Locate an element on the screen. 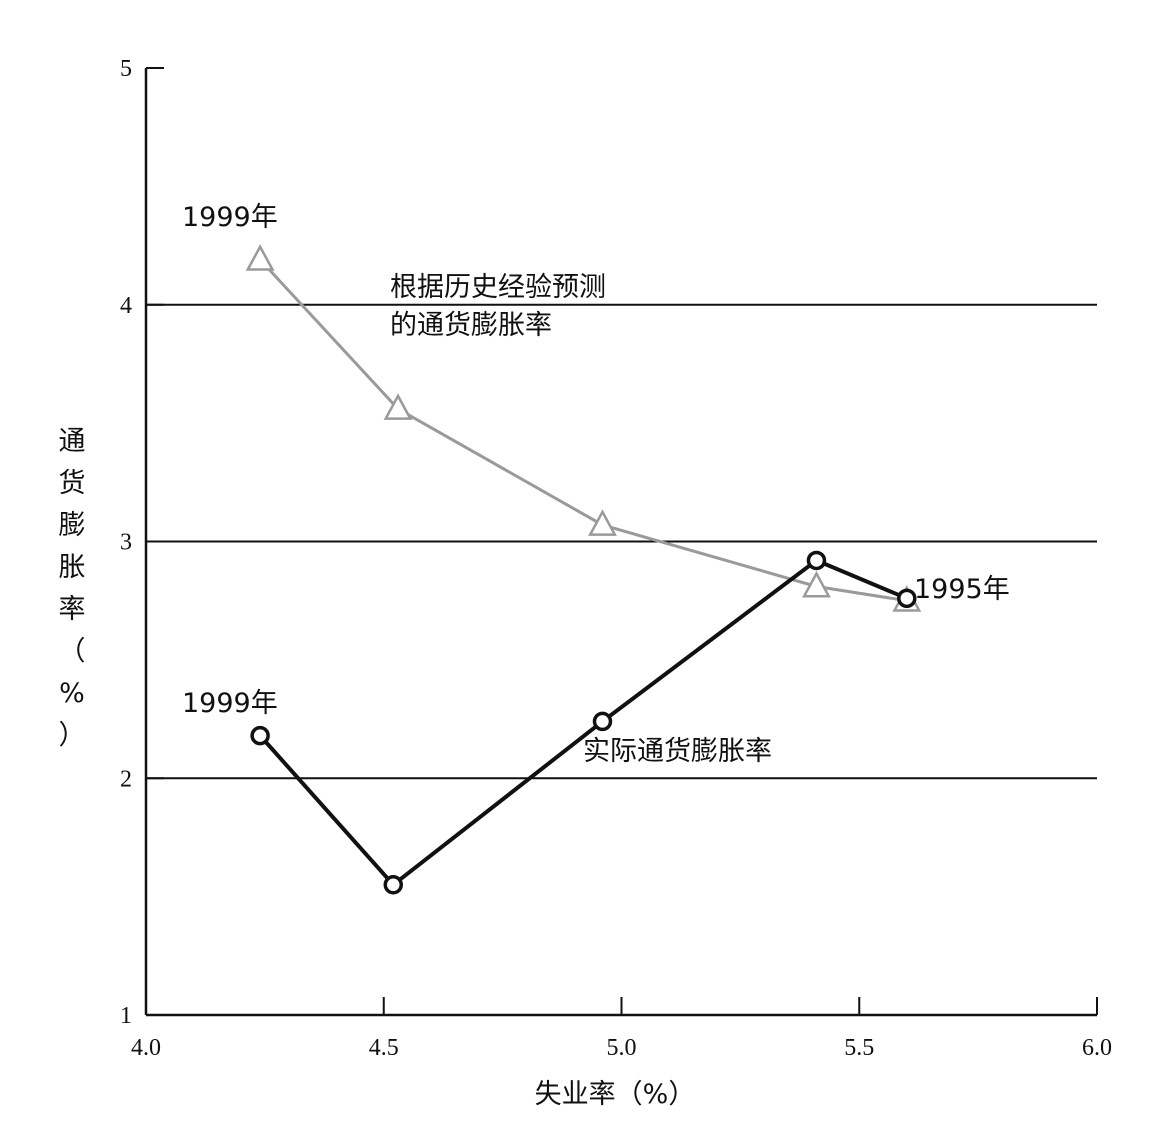 Image resolution: width=1164 pixels, height=1126 pixels. y-axis-title-char: 货 is located at coordinates (72, 483).